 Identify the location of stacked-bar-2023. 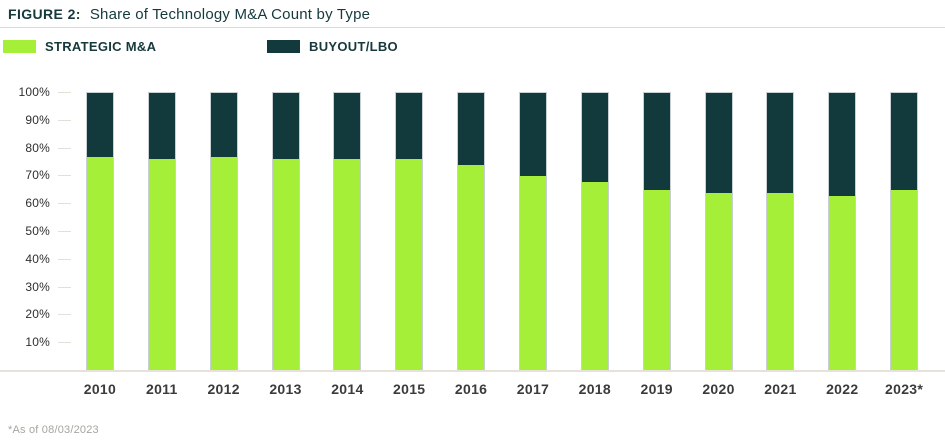
(904, 231).